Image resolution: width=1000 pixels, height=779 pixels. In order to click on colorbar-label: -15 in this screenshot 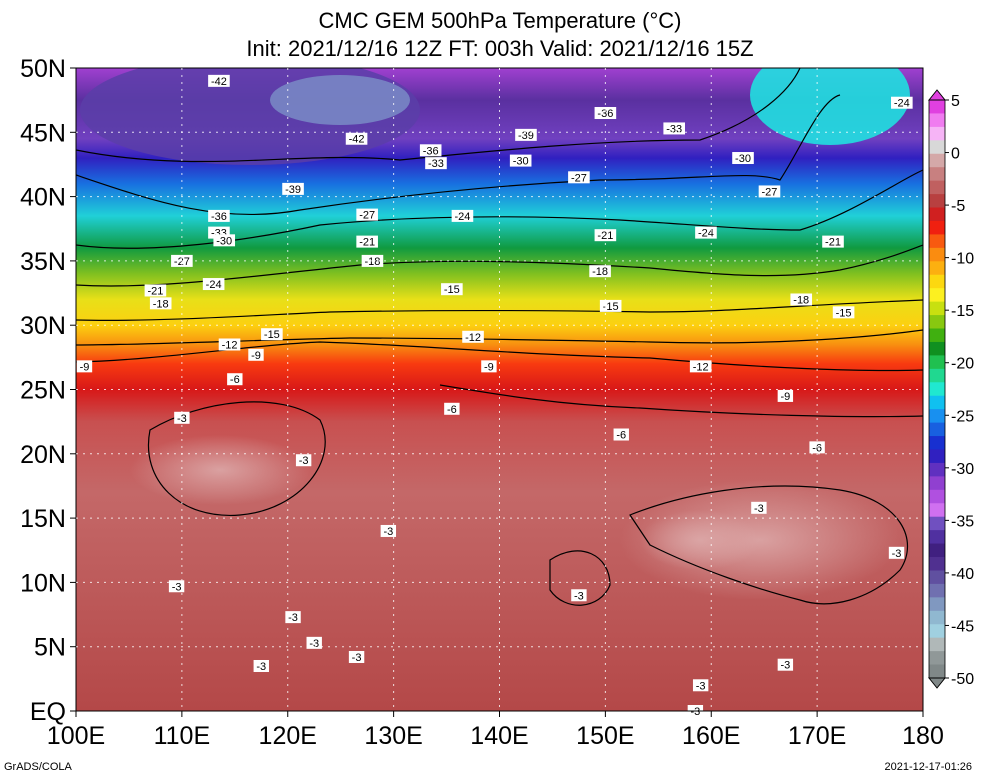, I will do `click(962, 311)`.